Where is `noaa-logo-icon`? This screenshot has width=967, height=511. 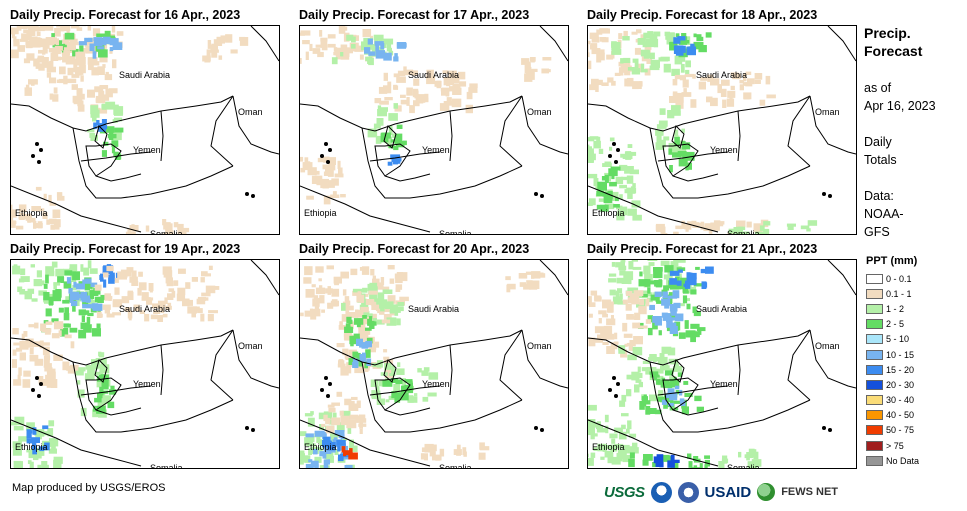
noaa-logo-icon is located at coordinates (661, 492).